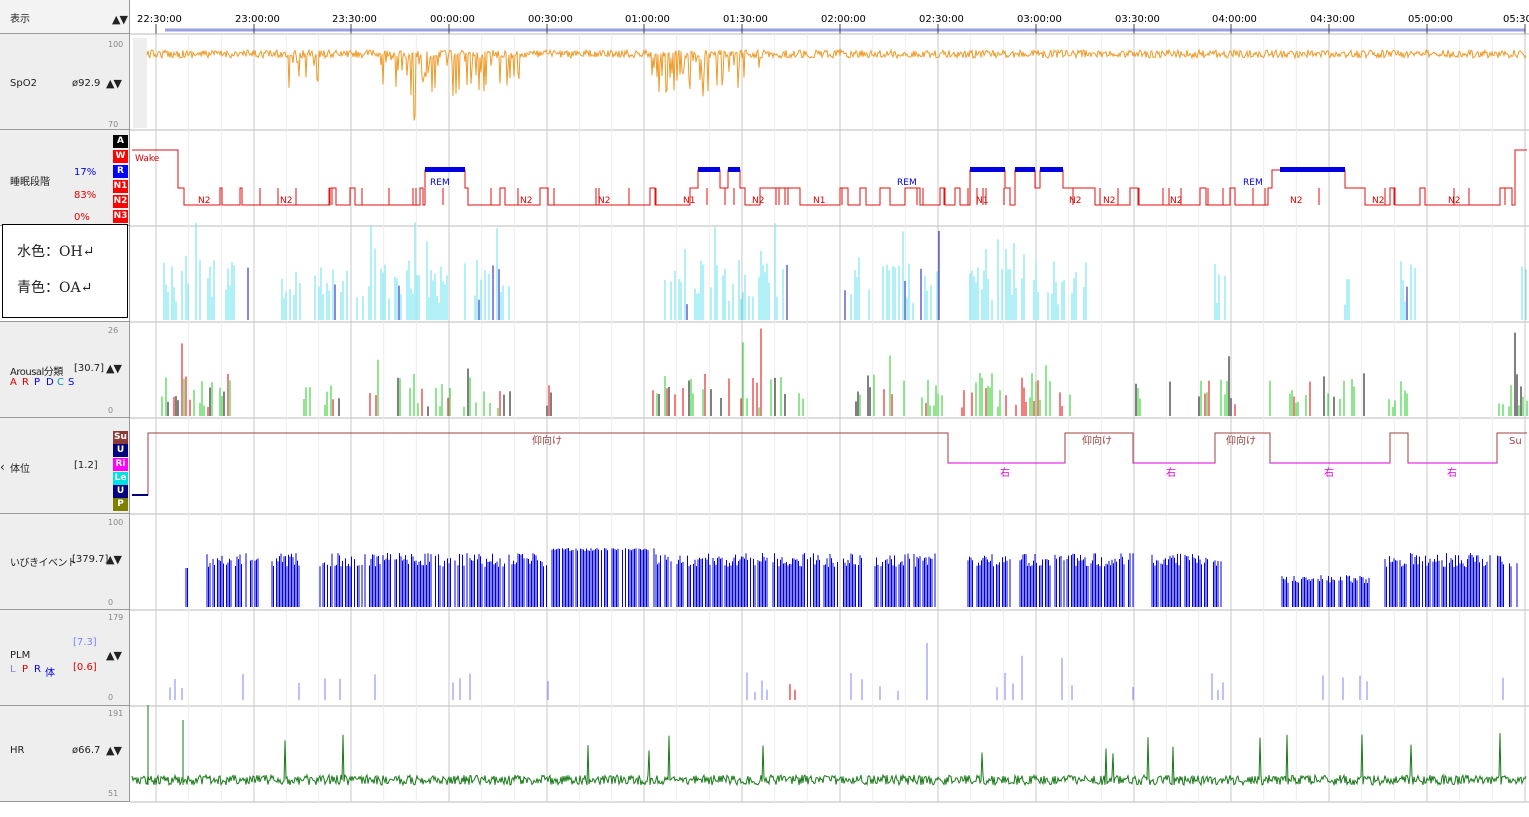  I want to click on arousal-letter-d: D, so click(50, 382).